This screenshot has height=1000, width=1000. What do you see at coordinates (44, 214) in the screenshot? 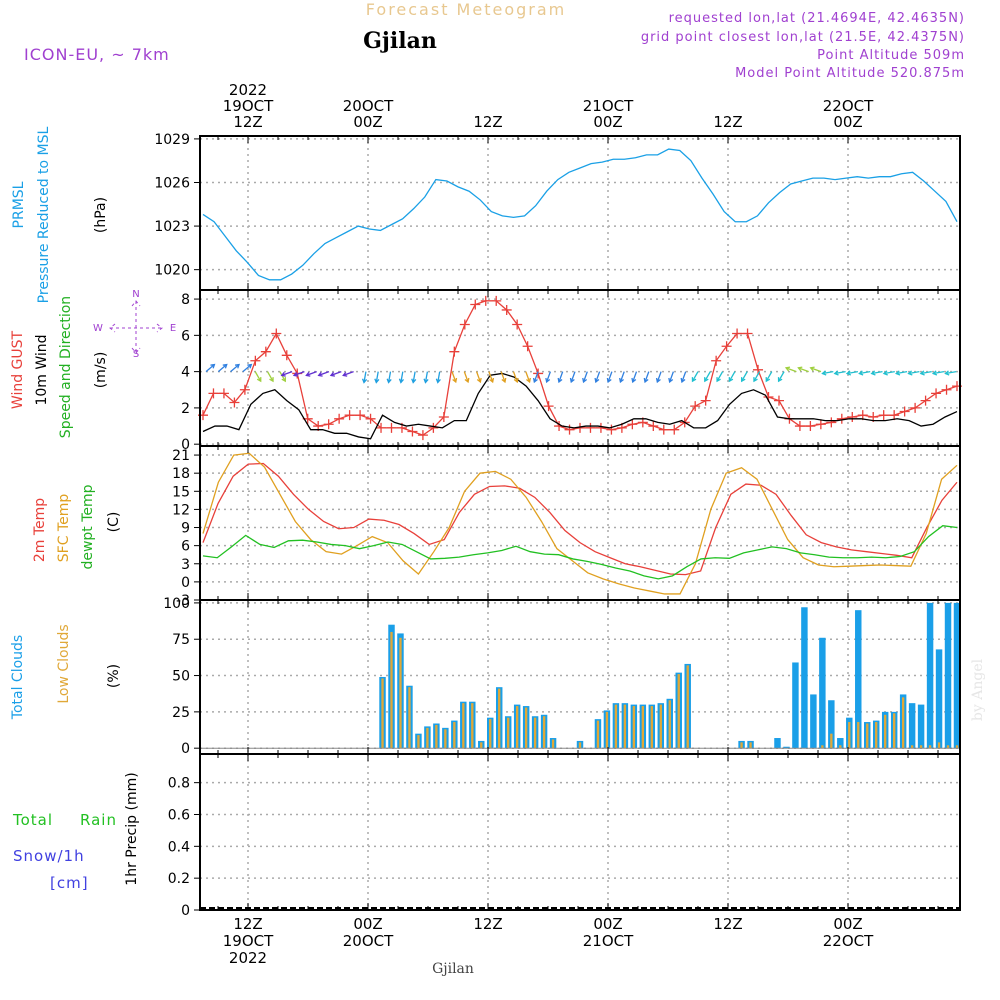
I see `pressure-label-2: Pressure Reduced to MSL` at bounding box center [44, 214].